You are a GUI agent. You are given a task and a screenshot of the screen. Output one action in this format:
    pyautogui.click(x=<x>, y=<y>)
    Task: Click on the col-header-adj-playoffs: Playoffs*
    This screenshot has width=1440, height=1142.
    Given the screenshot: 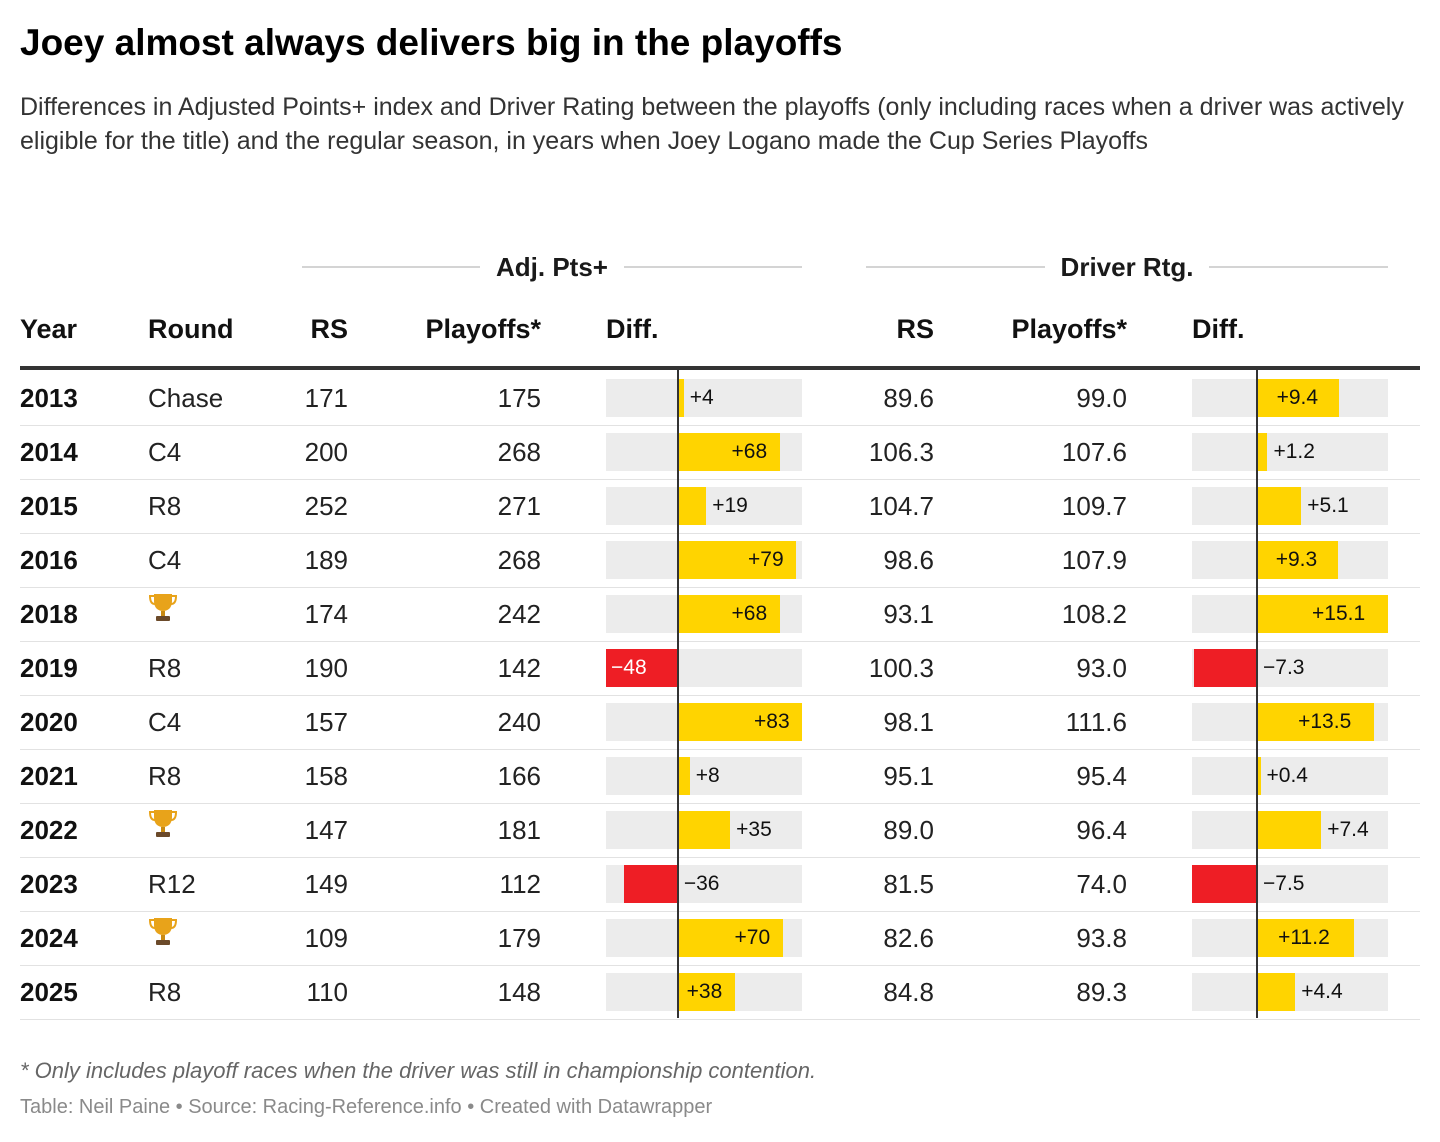 What is the action you would take?
    pyautogui.click(x=483, y=329)
    